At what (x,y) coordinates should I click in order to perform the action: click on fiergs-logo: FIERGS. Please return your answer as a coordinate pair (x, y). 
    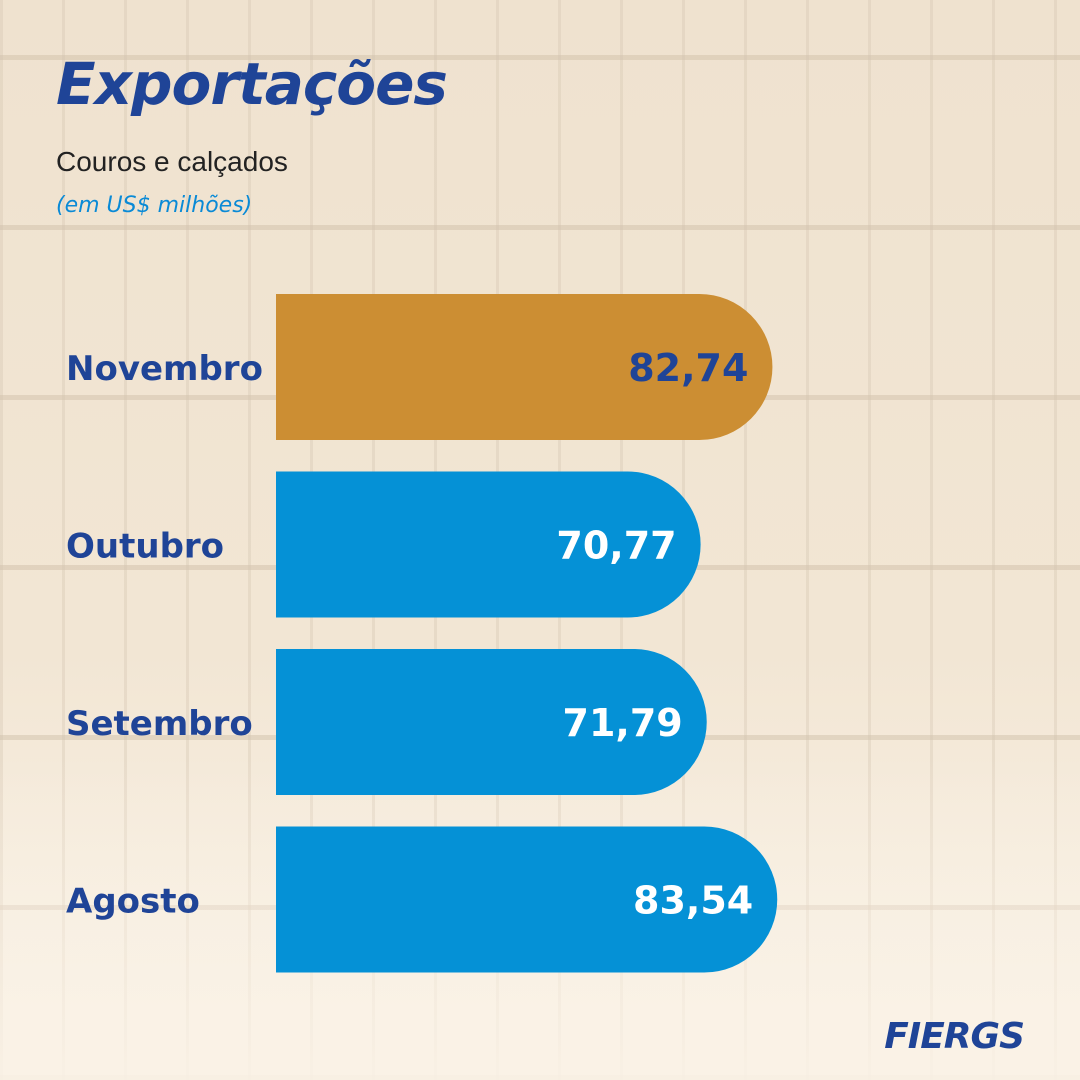
    Looking at the image, I should click on (954, 1036).